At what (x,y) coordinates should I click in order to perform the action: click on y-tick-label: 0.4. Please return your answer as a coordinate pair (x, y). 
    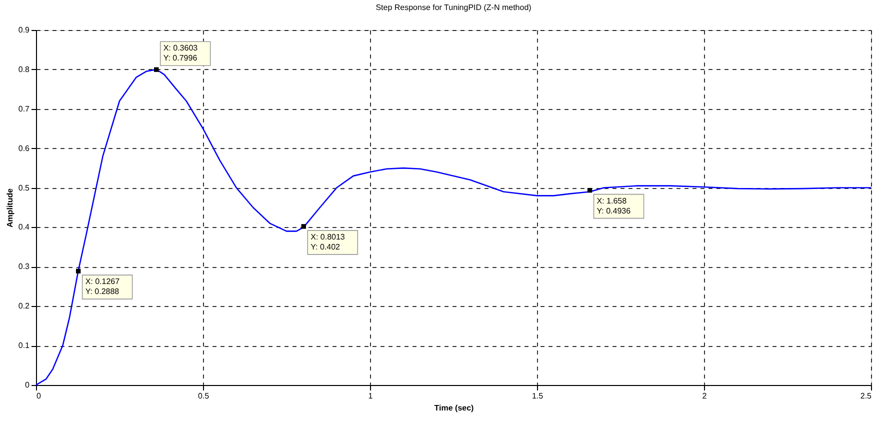
    Looking at the image, I should click on (24, 227).